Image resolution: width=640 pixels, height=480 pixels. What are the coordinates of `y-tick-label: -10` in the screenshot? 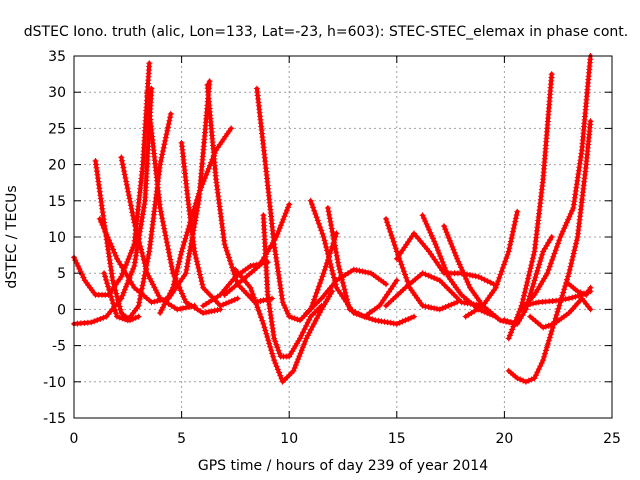 It's located at (54, 383).